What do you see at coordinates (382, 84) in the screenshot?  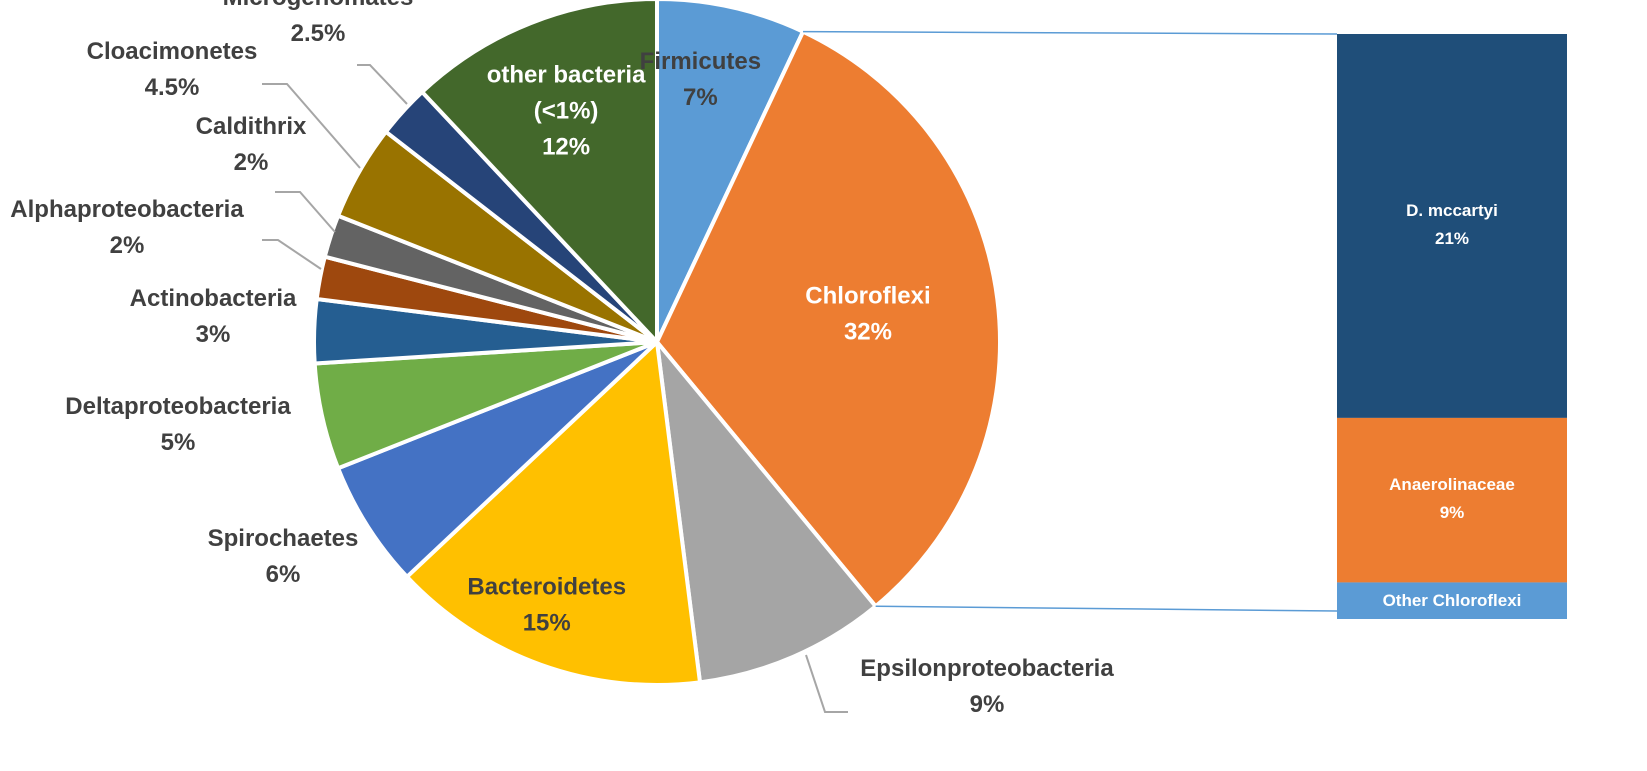 I see `leader-line-microgenomates` at bounding box center [382, 84].